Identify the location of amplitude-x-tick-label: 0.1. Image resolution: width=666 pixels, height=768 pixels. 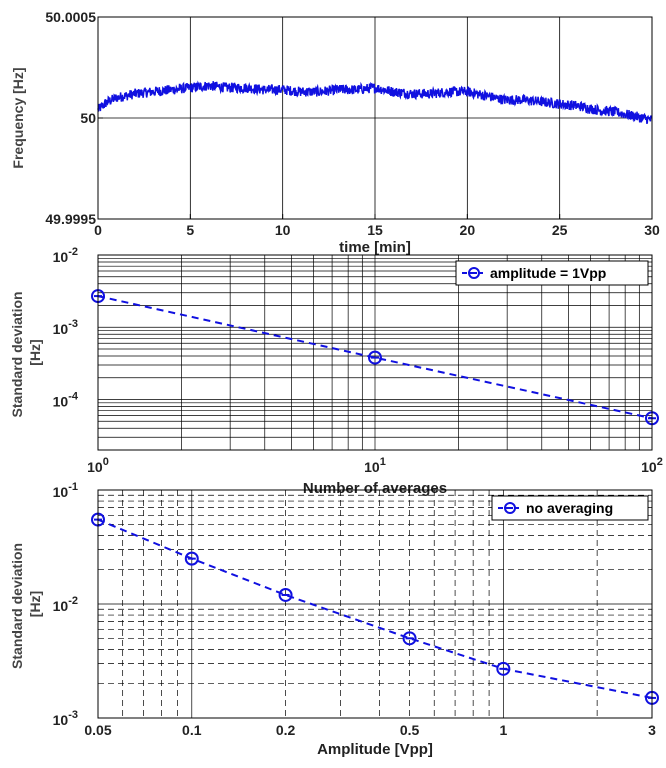
(192, 730).